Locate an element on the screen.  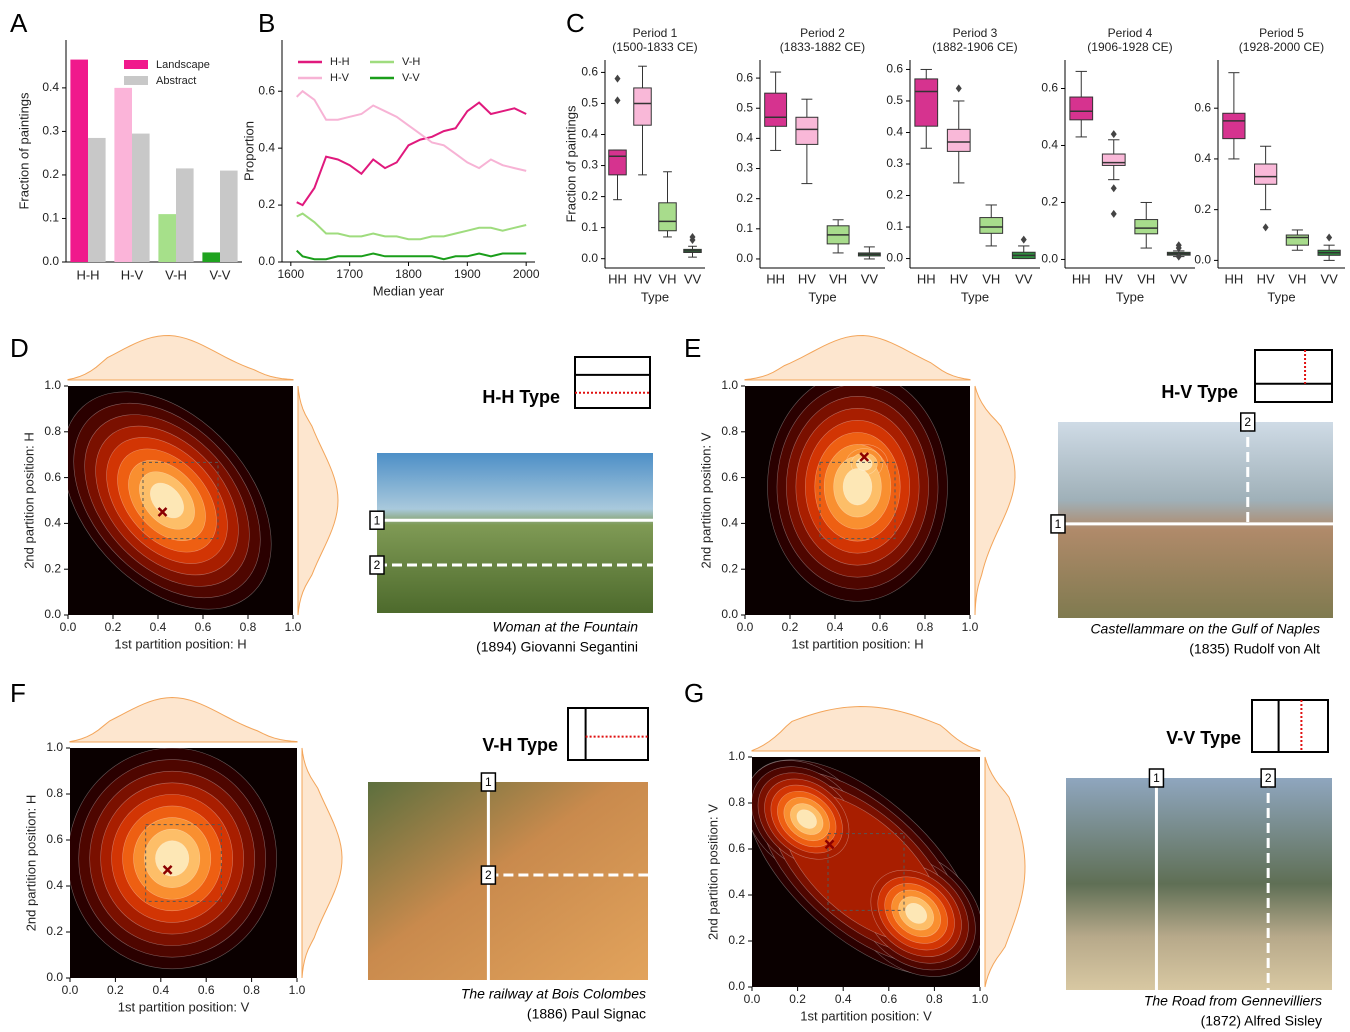
x-tick-label: 0.0 is located at coordinates (745, 627).